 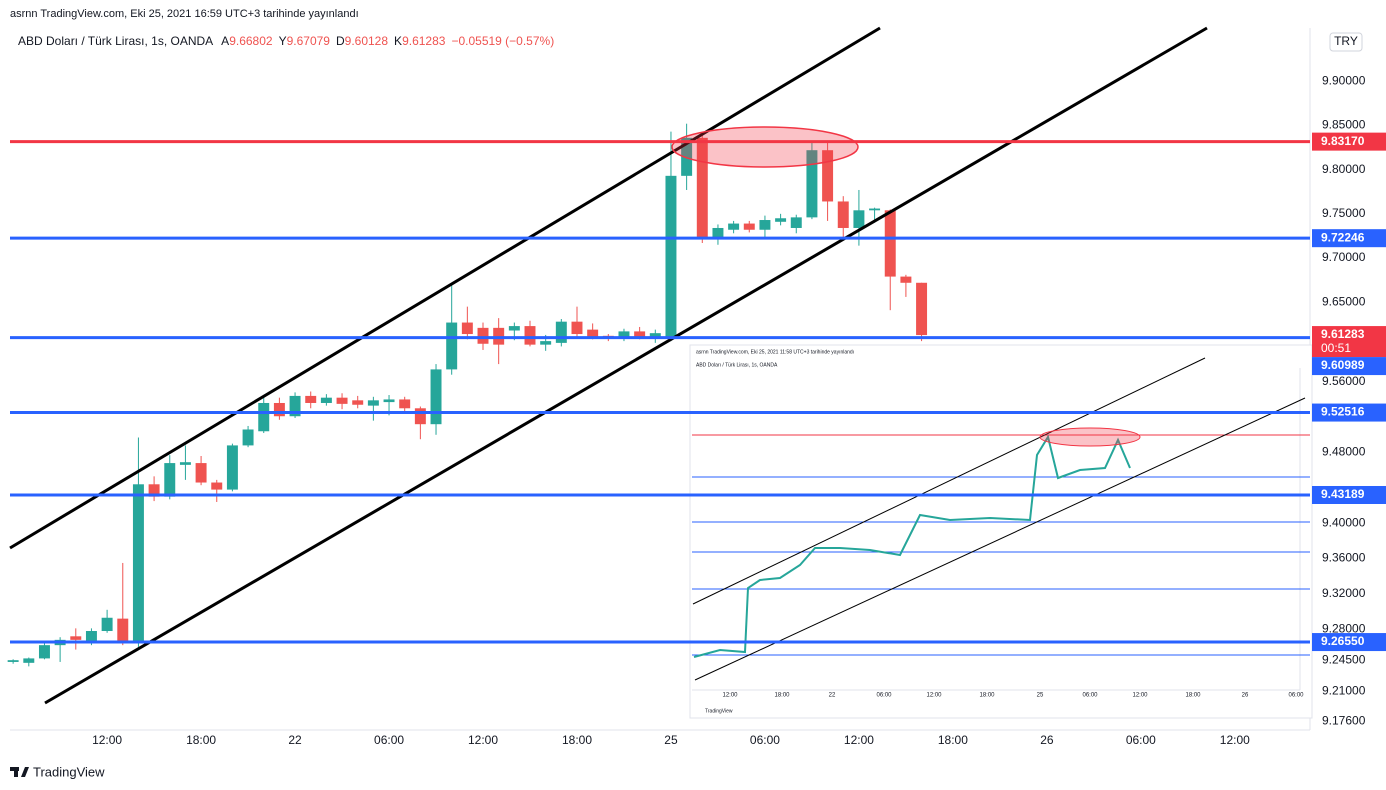 What do you see at coordinates (765, 147) in the screenshot?
I see `highlight-ellipse` at bounding box center [765, 147].